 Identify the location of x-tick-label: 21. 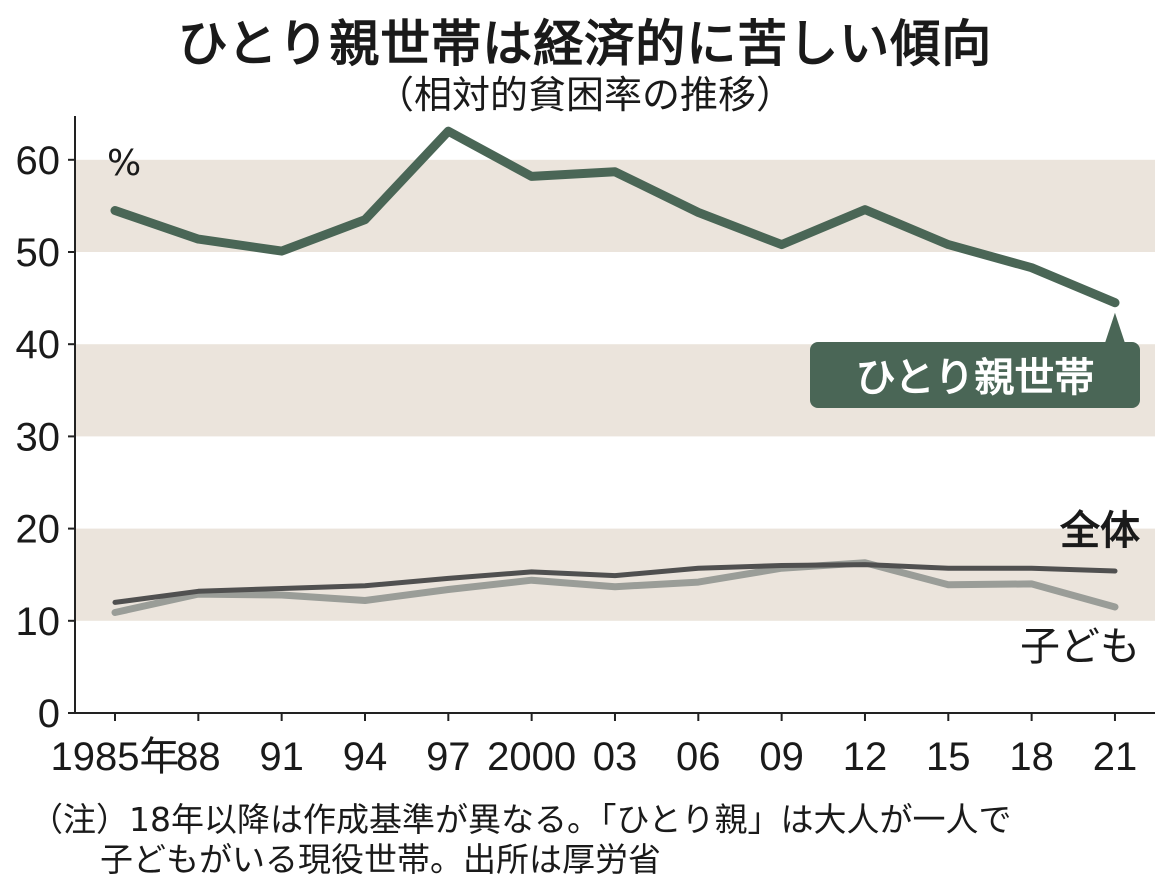
(1115, 757).